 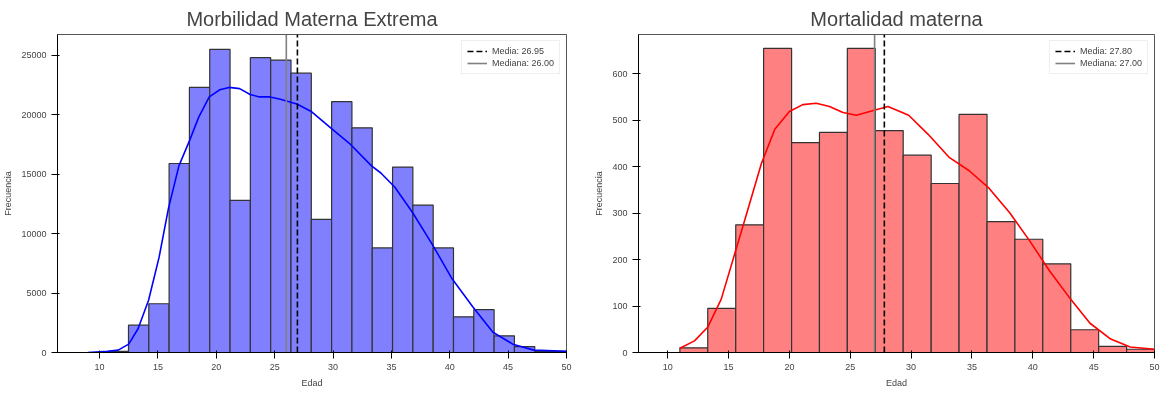 I want to click on legend-label: Media: 26.95, so click(x=517, y=51).